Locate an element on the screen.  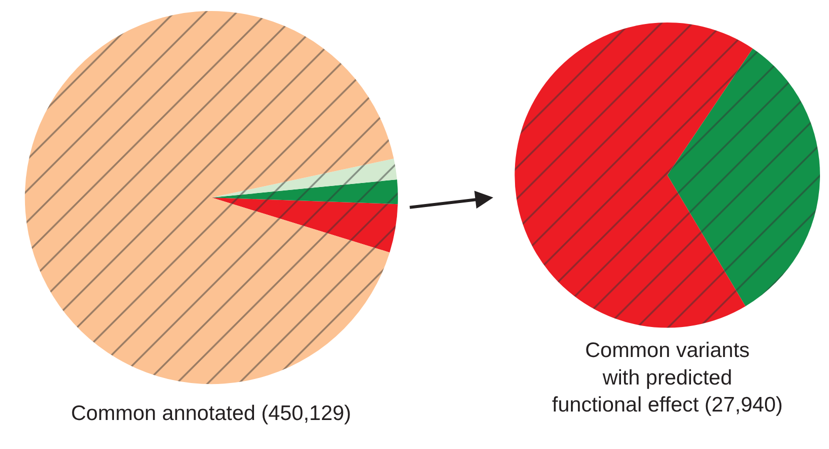
text: Common annotated (450,129) is located at coordinates (211, 413).